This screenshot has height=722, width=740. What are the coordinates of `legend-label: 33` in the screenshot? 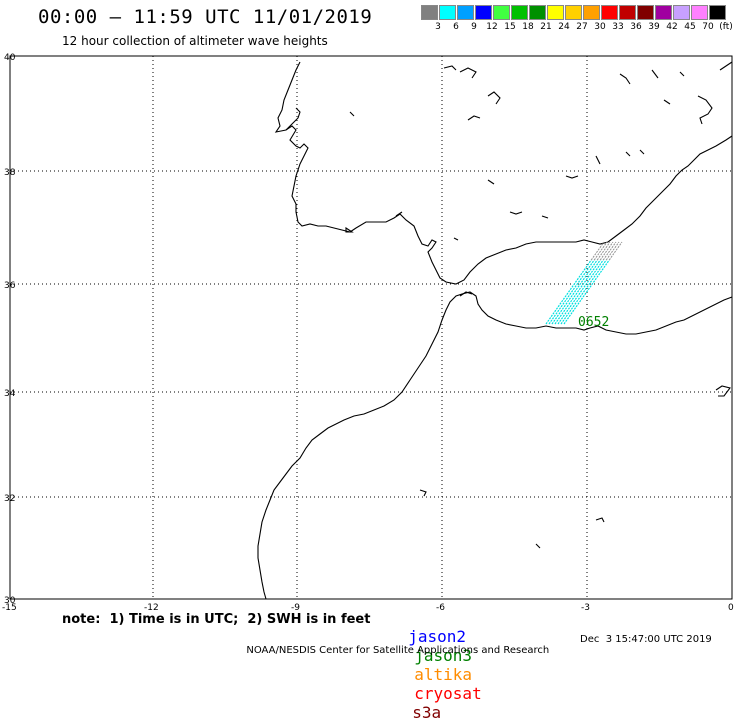 It's located at (618, 27).